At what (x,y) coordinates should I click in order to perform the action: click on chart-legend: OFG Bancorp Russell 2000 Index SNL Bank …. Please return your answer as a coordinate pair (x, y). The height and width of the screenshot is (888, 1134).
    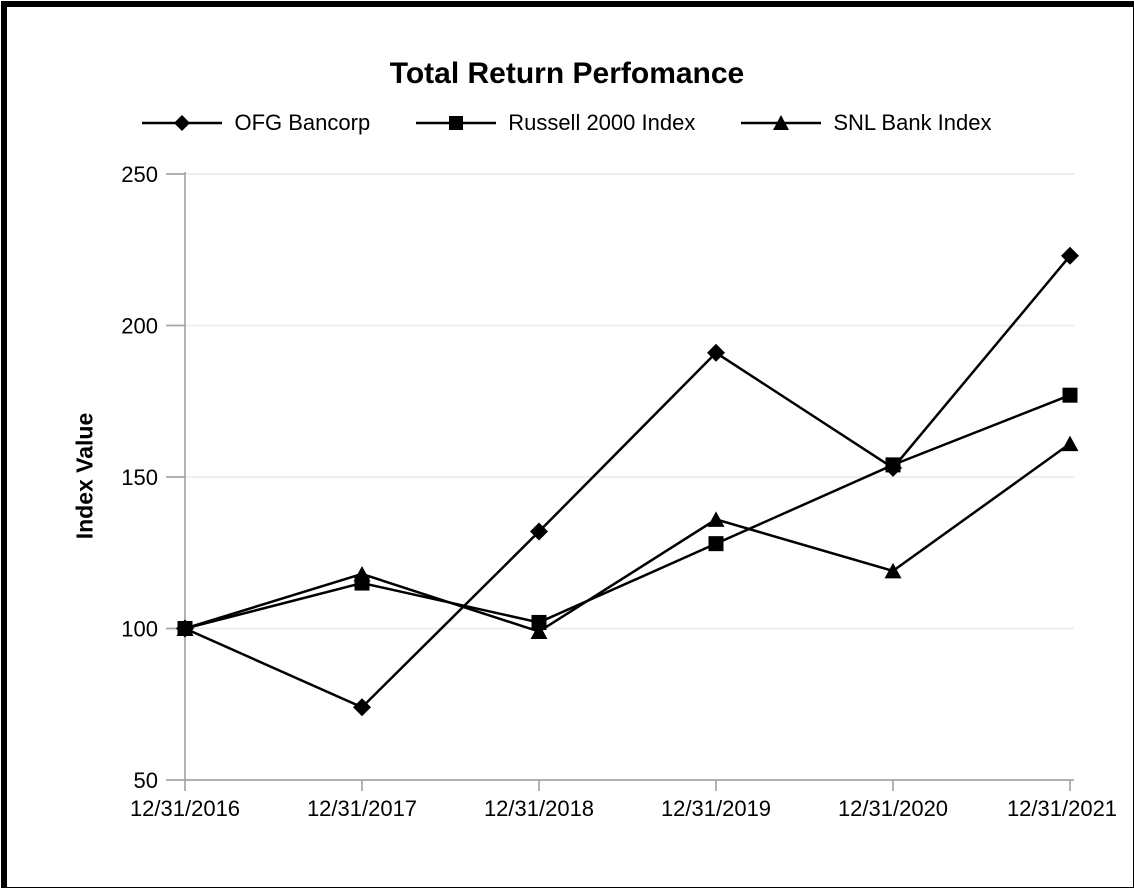
    Looking at the image, I should click on (567, 123).